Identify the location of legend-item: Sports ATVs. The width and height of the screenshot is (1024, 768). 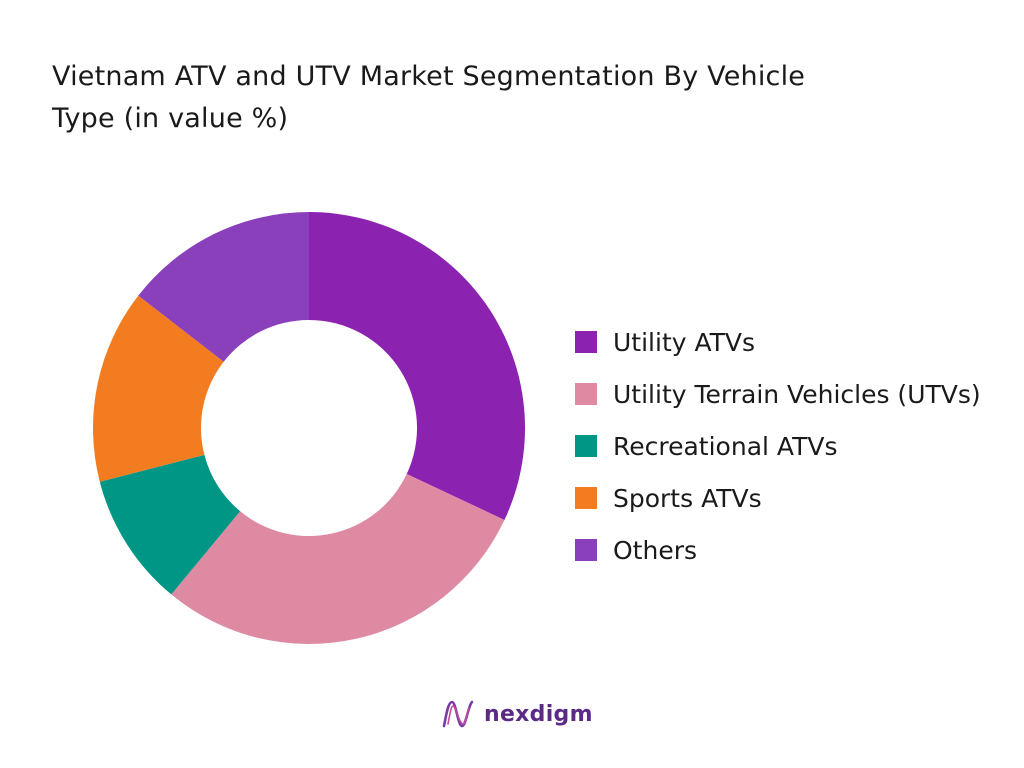
(785, 499).